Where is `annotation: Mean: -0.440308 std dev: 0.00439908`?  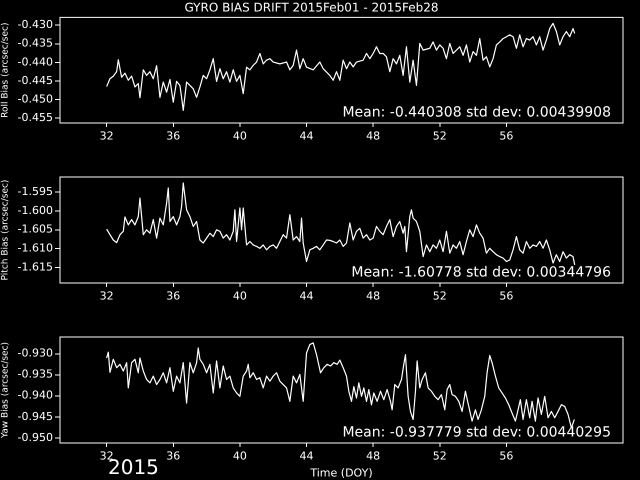 annotation: Mean: -0.440308 std dev: 0.00439908 is located at coordinates (476, 112).